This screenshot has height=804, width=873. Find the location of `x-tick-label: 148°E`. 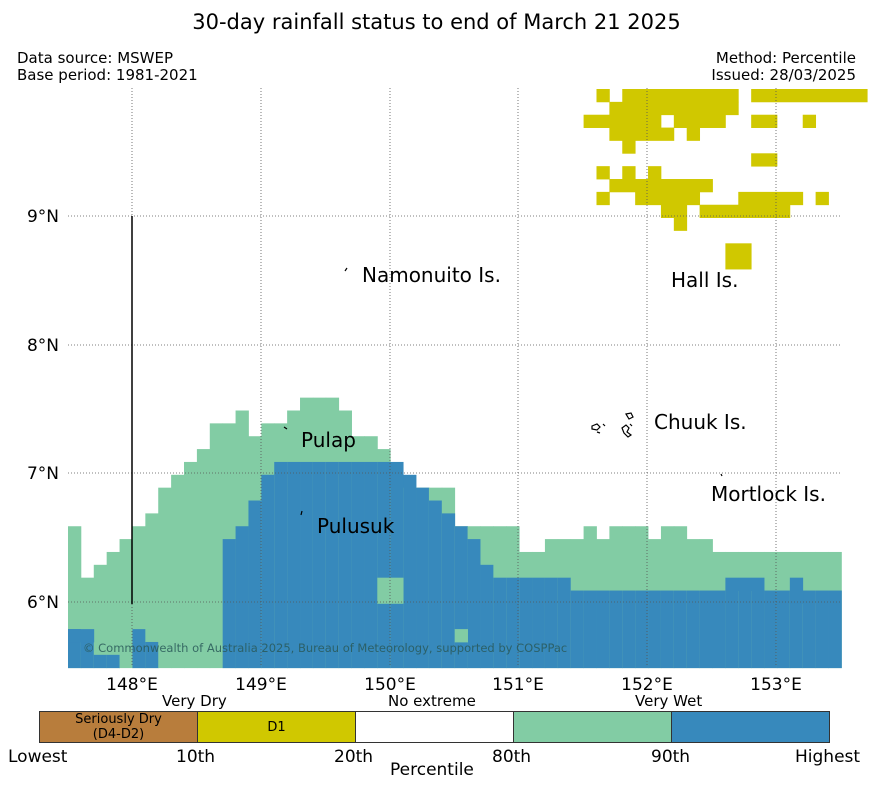

x-tick-label: 148°E is located at coordinates (132, 685).